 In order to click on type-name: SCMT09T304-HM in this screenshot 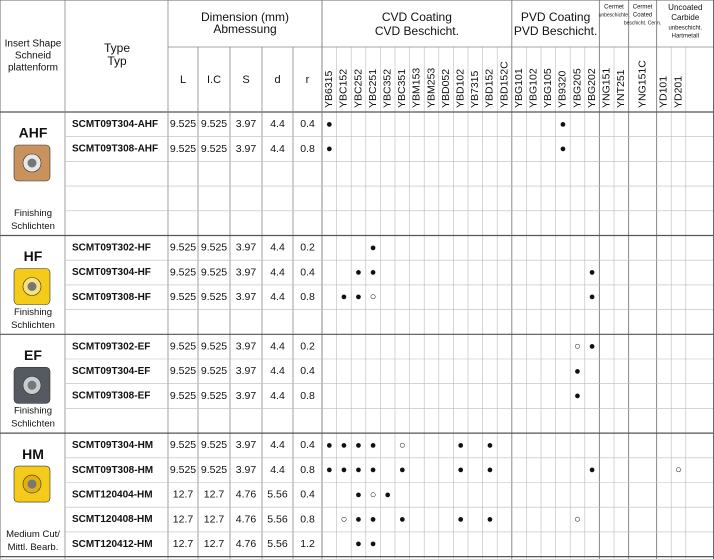, I will do `click(112, 445)`.